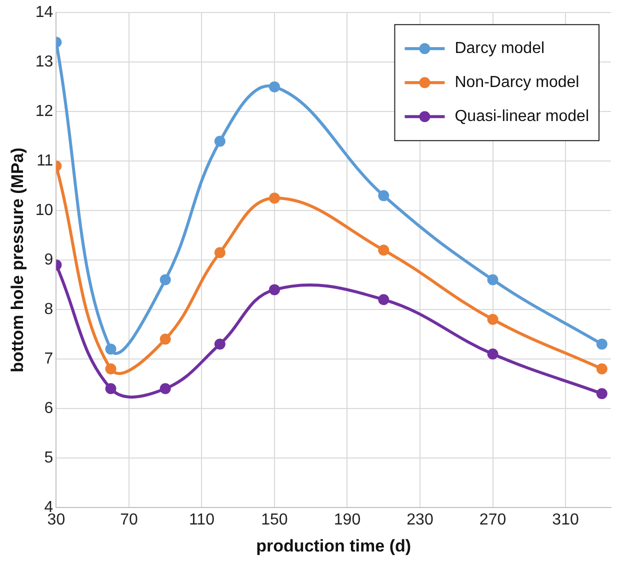  Describe the element at coordinates (565, 519) in the screenshot. I see `x-tick-label: 310` at that location.